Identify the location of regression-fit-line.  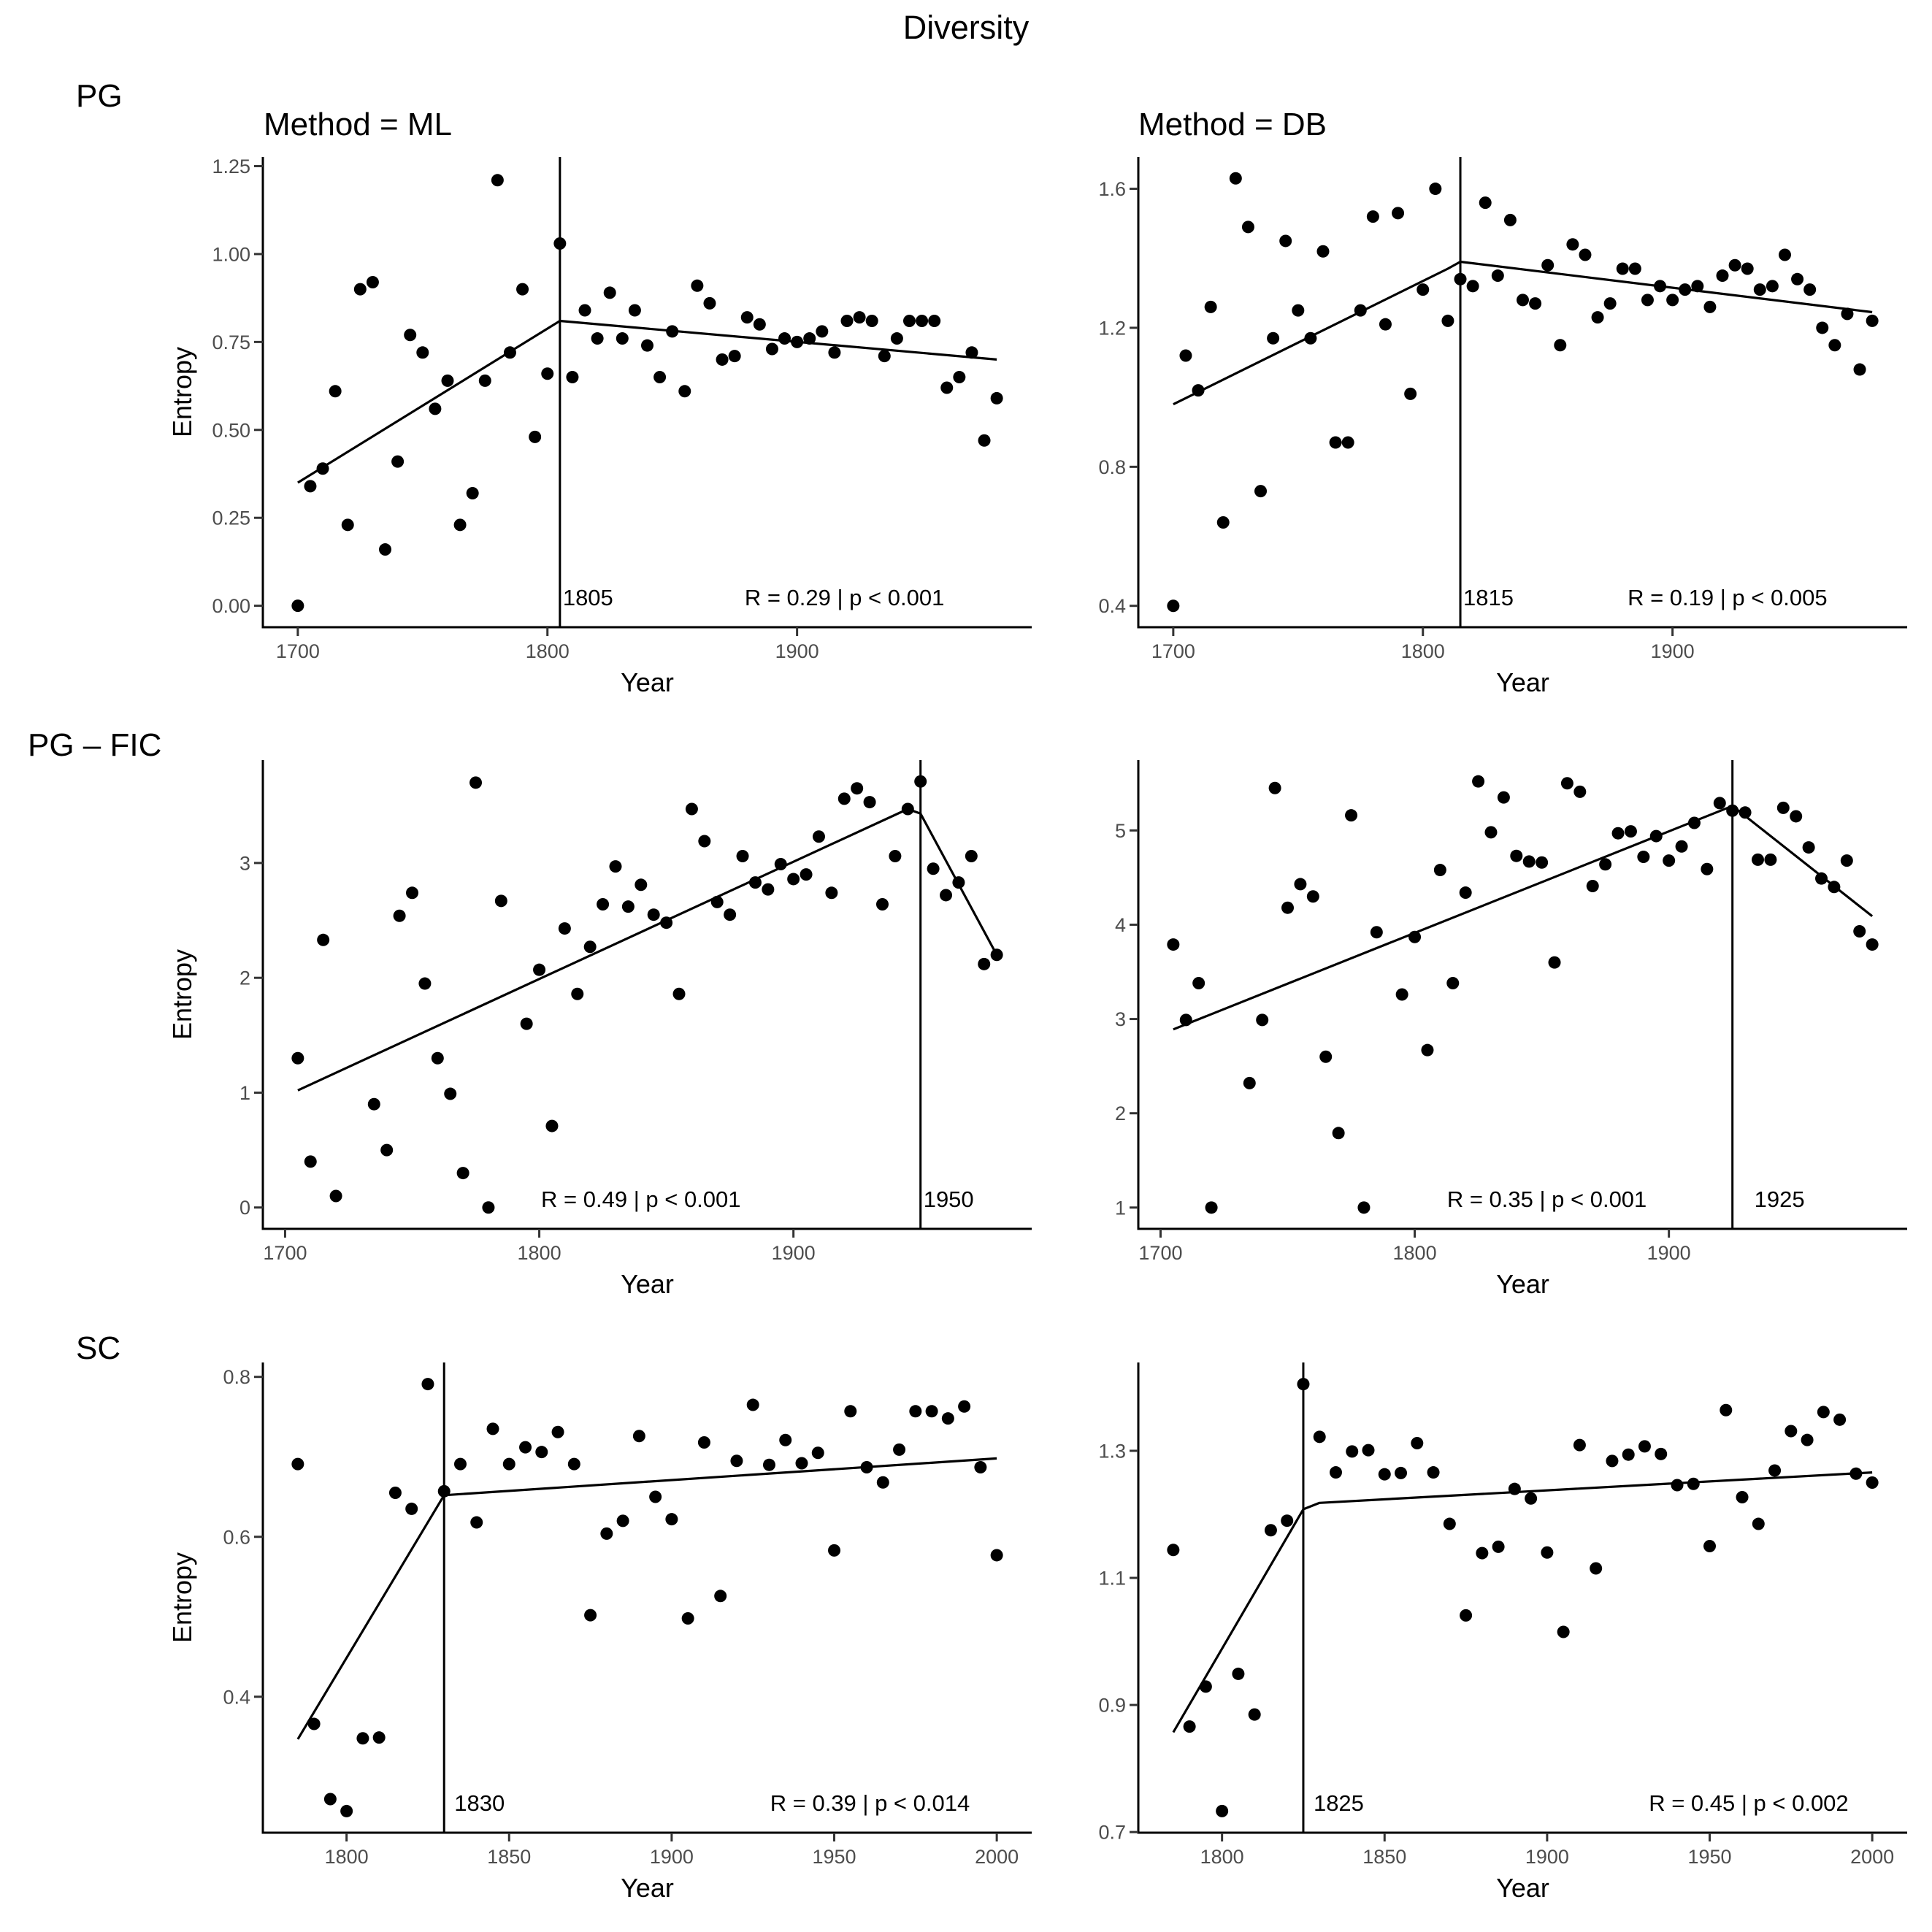
(646, 1598).